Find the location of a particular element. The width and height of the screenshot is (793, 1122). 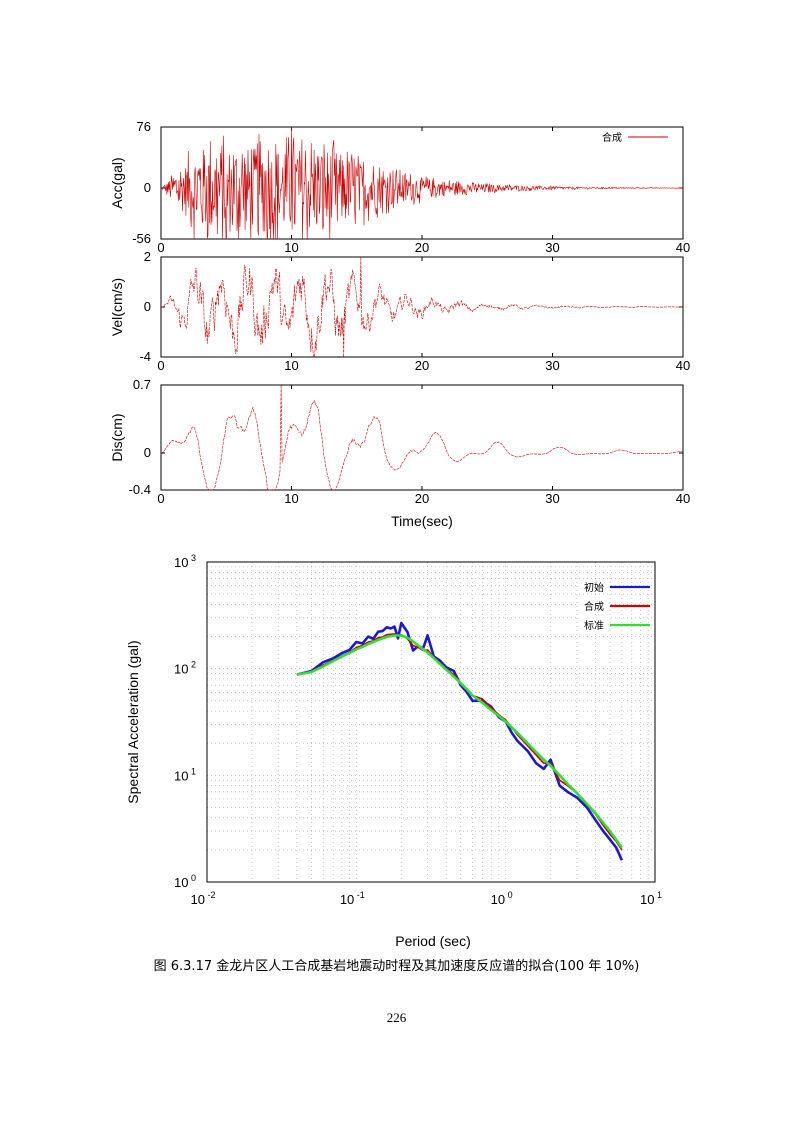

x-tick-label: 10 1 is located at coordinates (651, 898).